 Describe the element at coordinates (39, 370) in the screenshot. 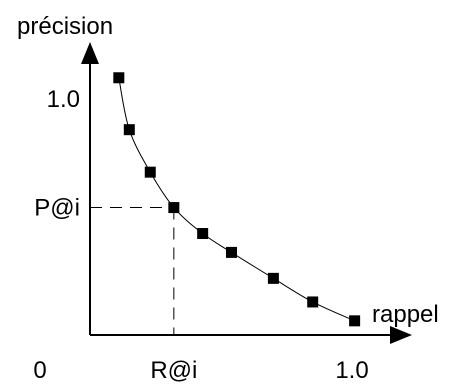

I see `origin-label: 0` at that location.